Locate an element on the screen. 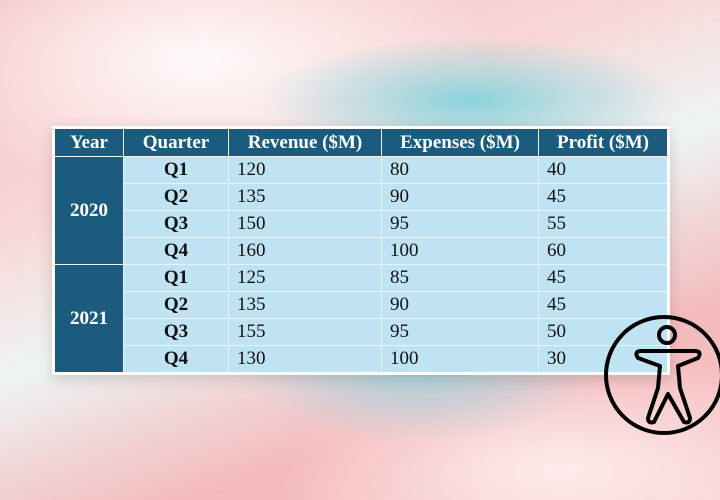 The height and width of the screenshot is (500, 720). table-row: Q4 160 100 60 is located at coordinates (361, 251).